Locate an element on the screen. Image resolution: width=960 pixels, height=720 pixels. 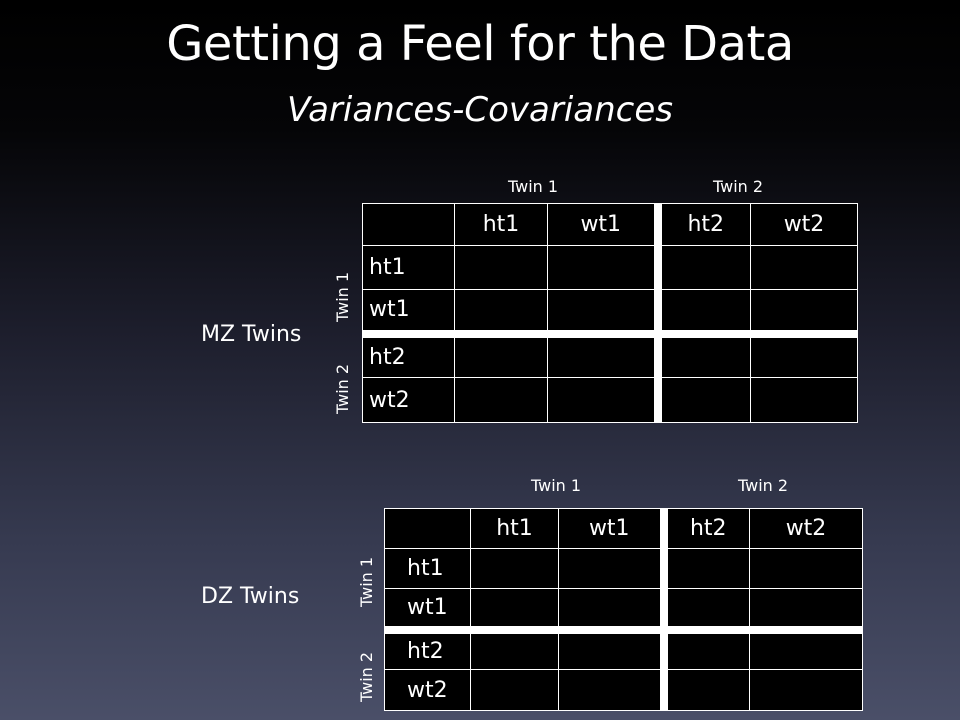
dz-row-group-twin1: Twin 1 is located at coordinates (366, 581).